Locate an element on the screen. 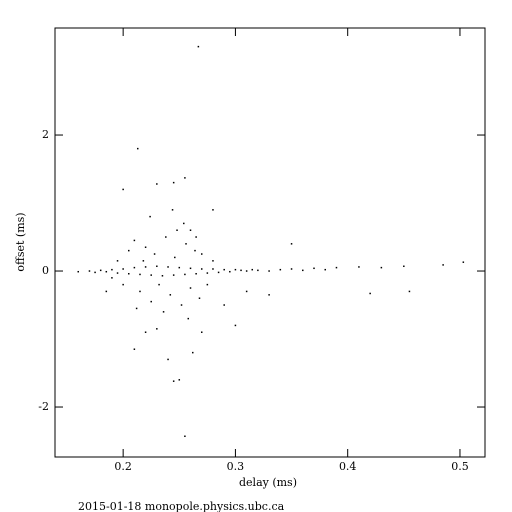 The height and width of the screenshot is (512, 512). x-tick-label: 0.2 is located at coordinates (123, 466).